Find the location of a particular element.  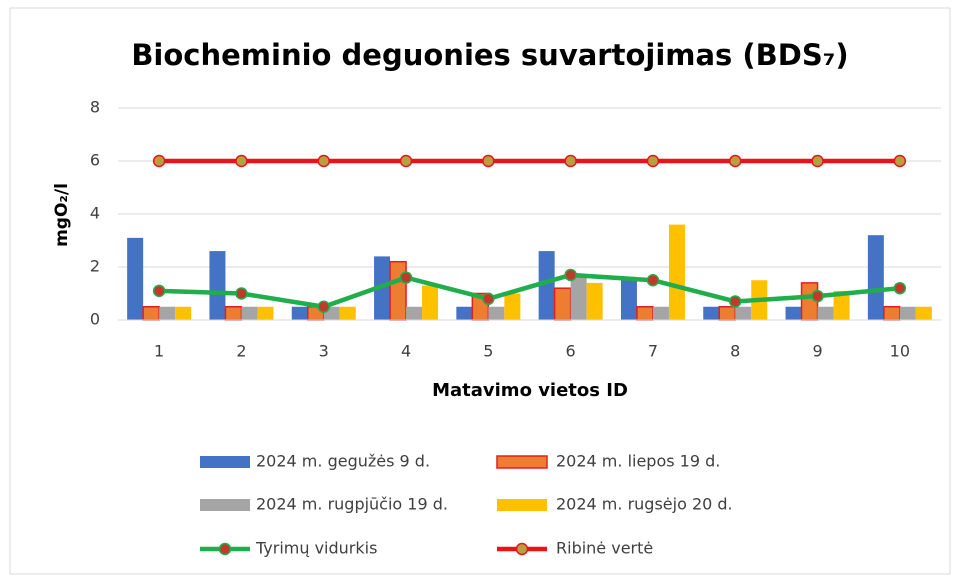

x-tick-label: 6 is located at coordinates (571, 351).